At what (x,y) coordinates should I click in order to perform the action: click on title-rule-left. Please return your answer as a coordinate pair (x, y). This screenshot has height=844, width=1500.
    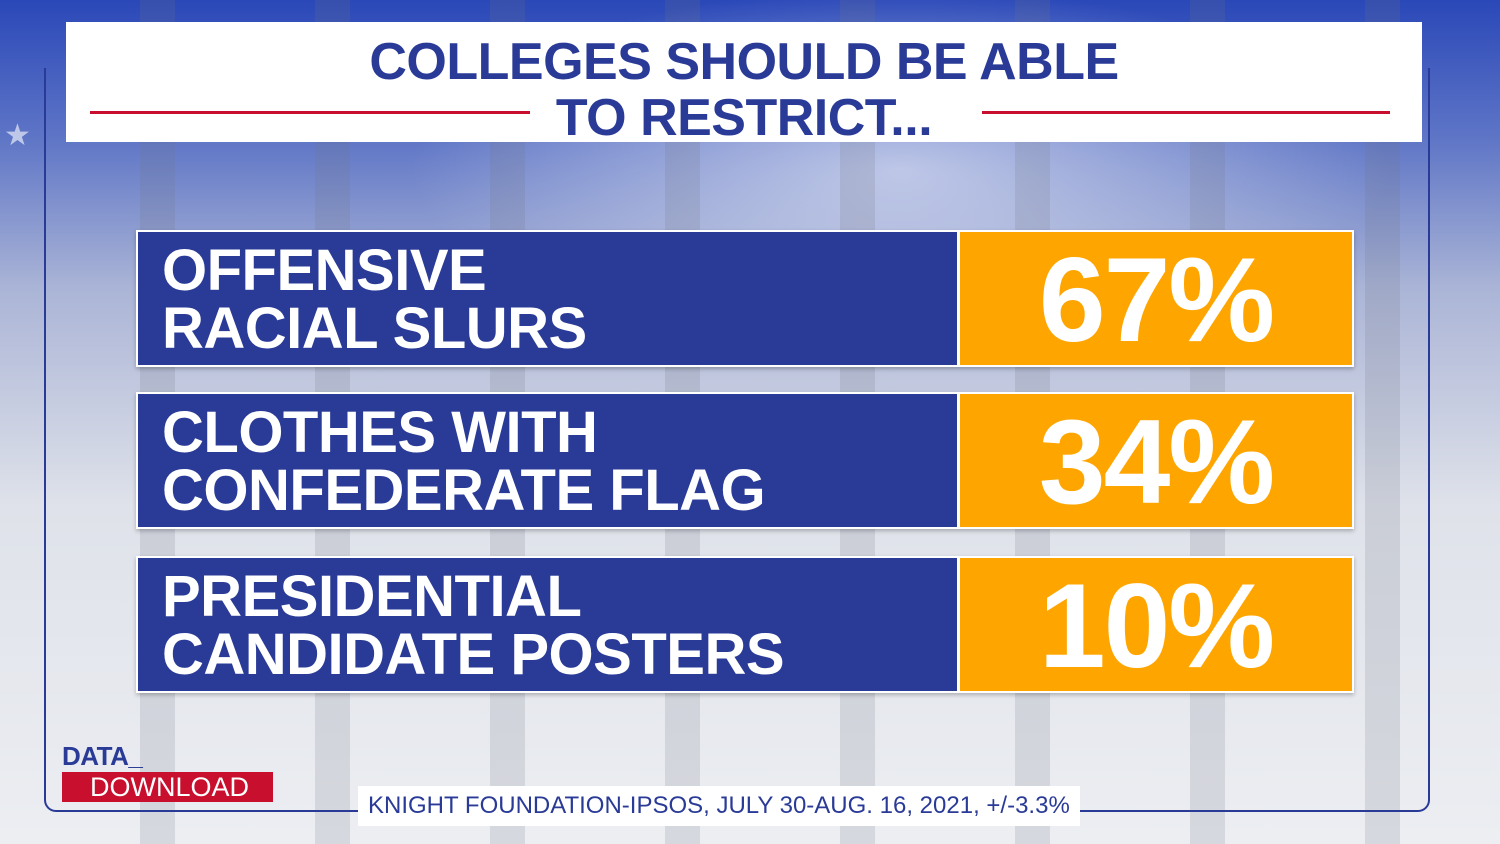
    Looking at the image, I should click on (310, 112).